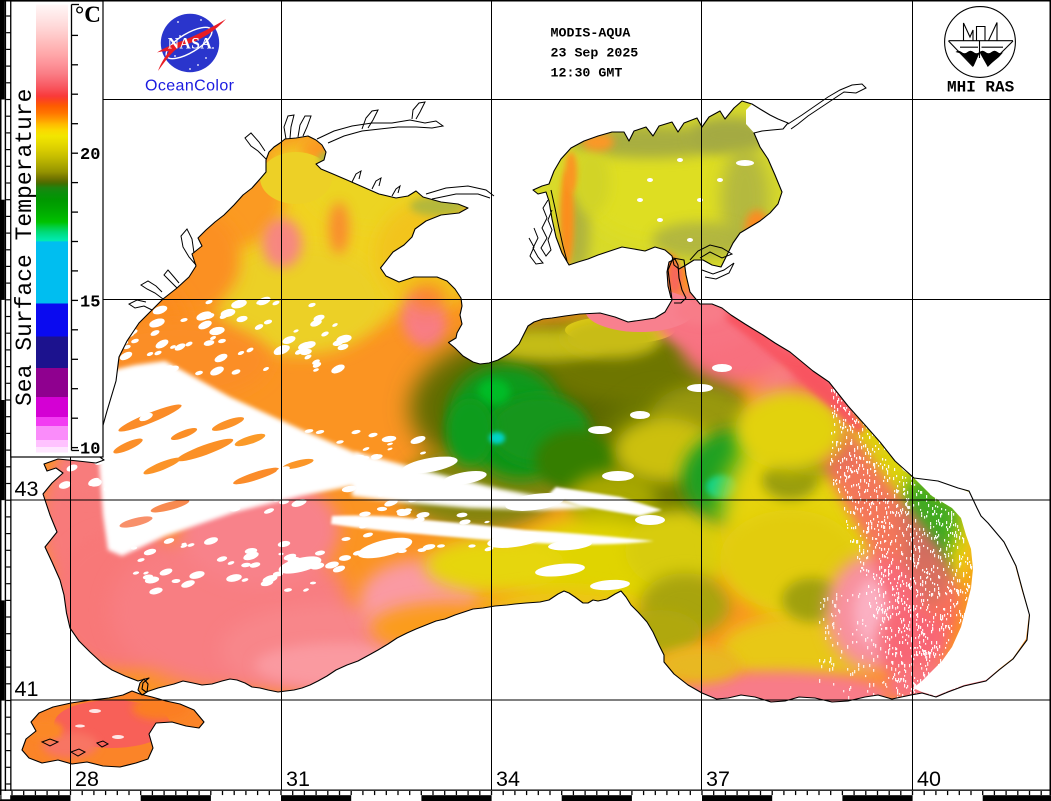  I want to click on svg-text: 31, so click(298, 779).